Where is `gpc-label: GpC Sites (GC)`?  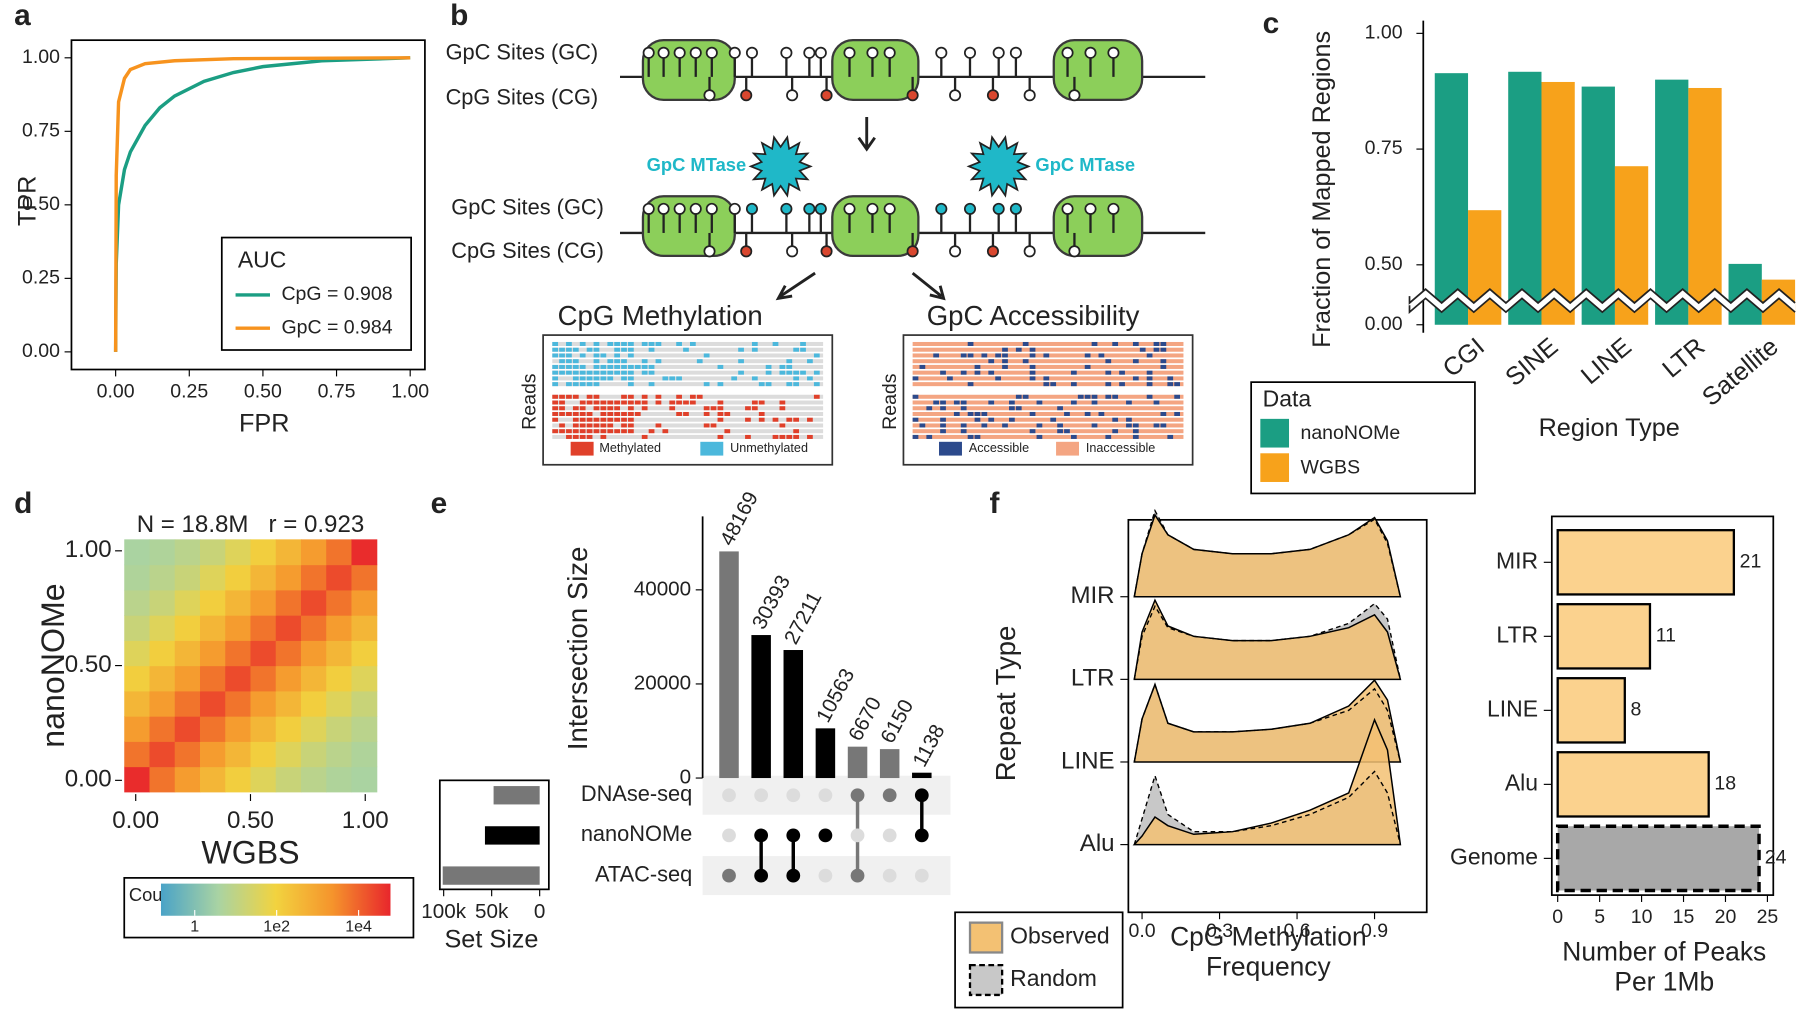 gpc-label: GpC Sites (GC) is located at coordinates (527, 207).